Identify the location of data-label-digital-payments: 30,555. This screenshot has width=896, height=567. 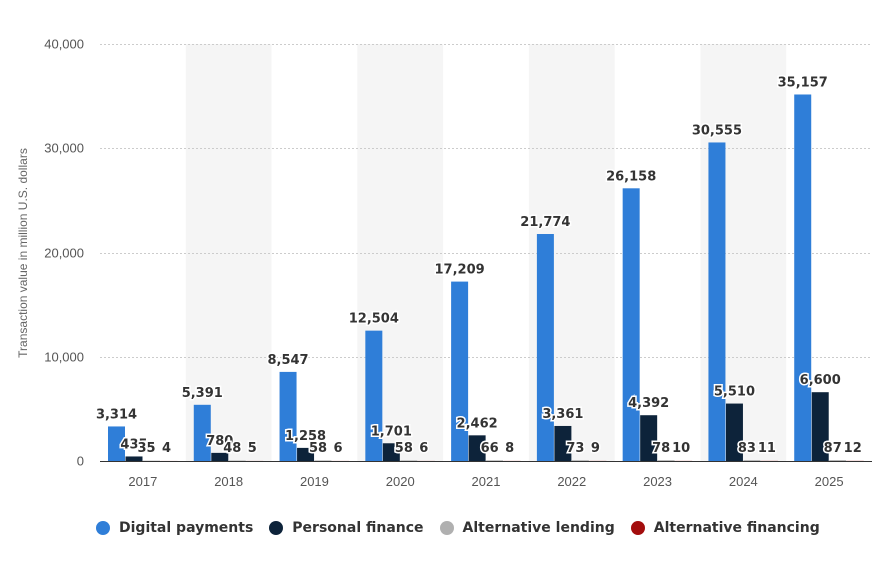
(717, 130).